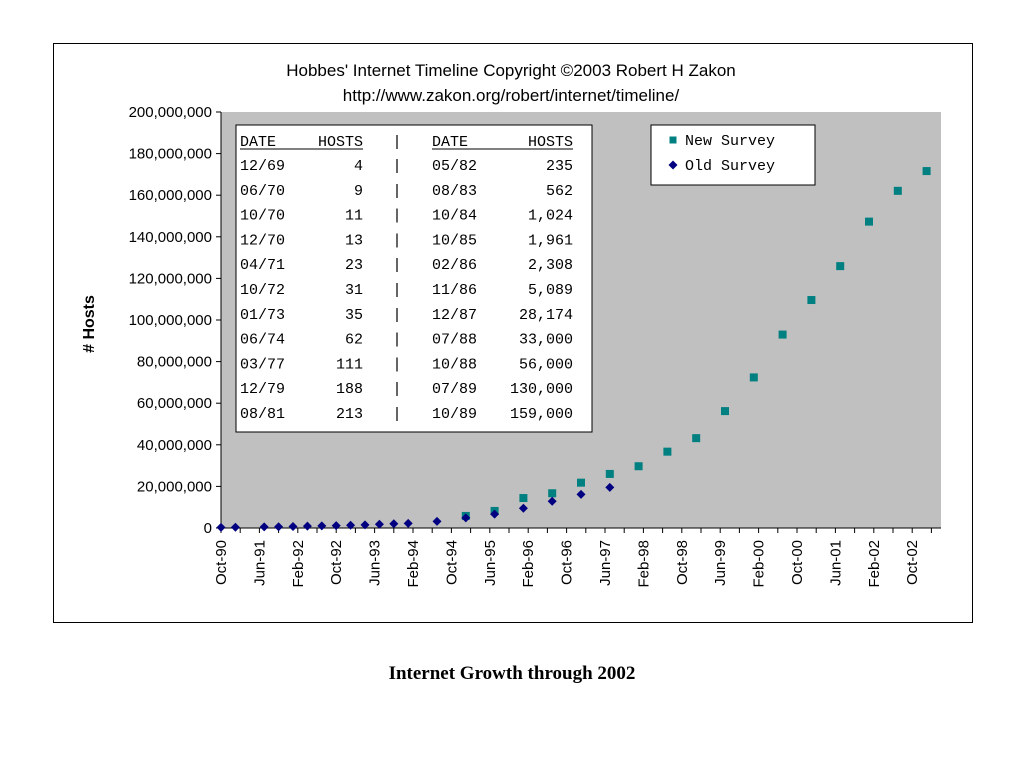  I want to click on table-cell: 5,089, so click(550, 290).